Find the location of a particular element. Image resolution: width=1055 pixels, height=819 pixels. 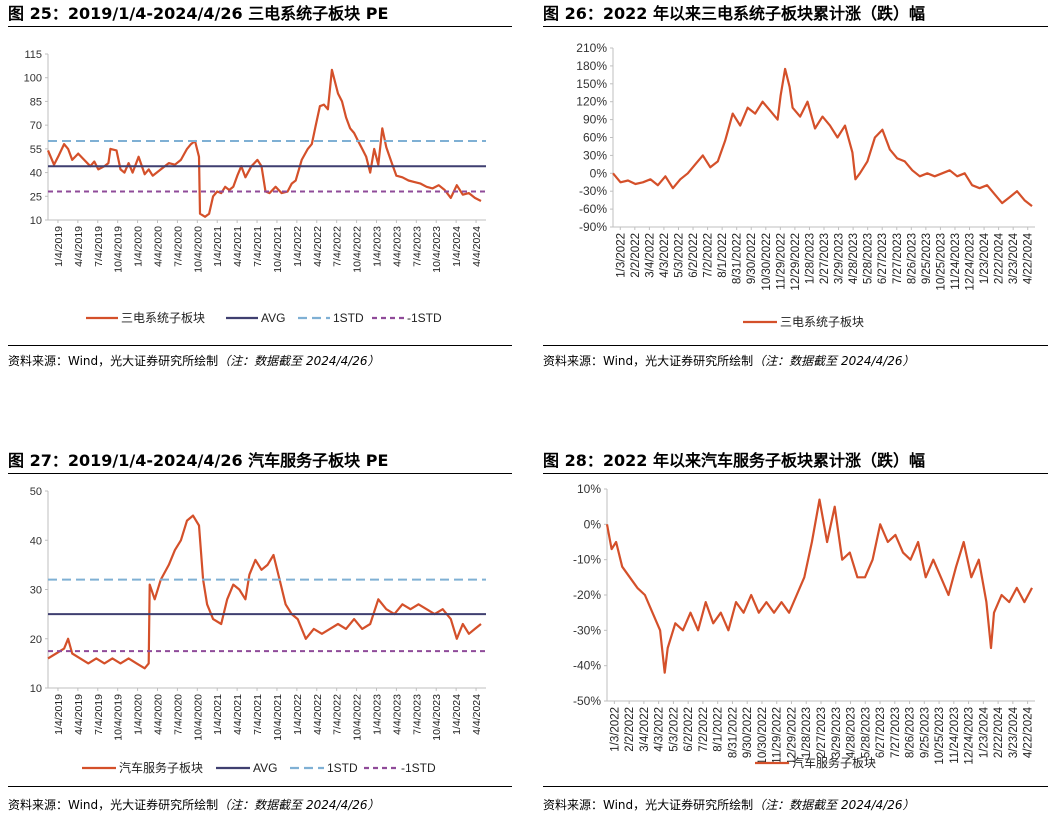

x-tick-label: 11/29/2022 is located at coordinates (778, 735).